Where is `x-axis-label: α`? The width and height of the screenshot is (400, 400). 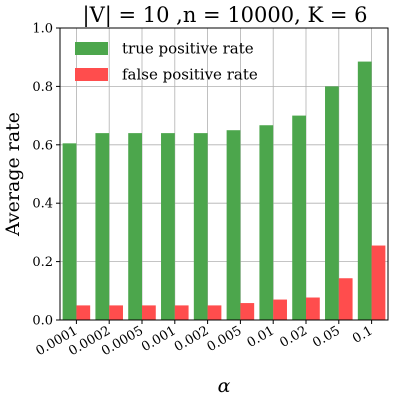
x-axis-label: α is located at coordinates (224, 386).